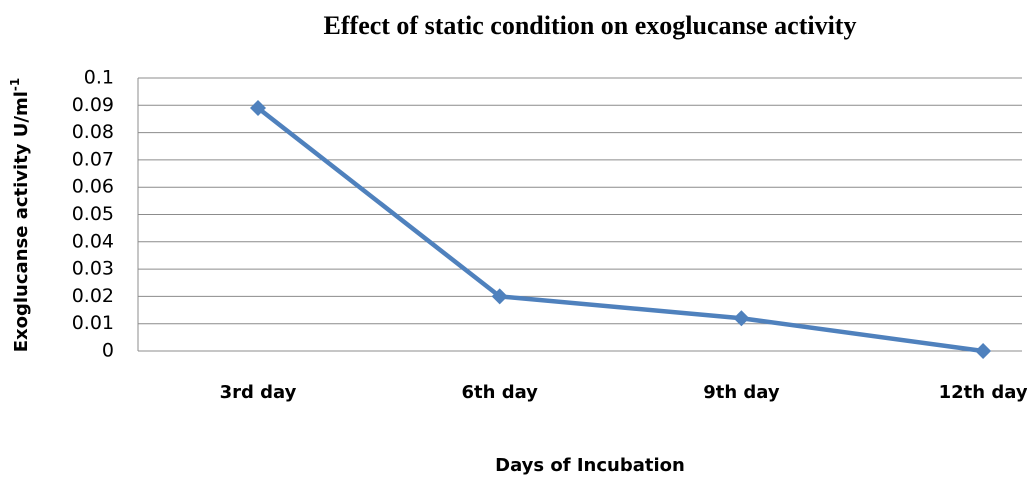  I want to click on x-tick-label: 6th day, so click(499, 392).